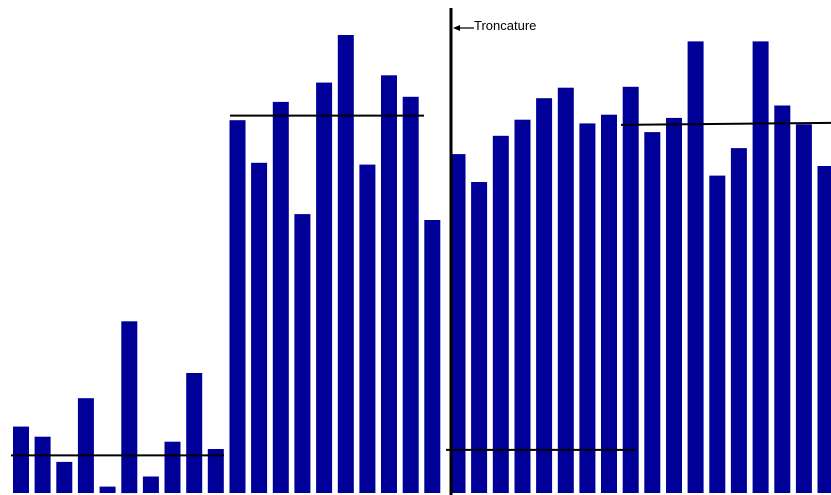 The width and height of the screenshot is (831, 495). What do you see at coordinates (456, 28) in the screenshot?
I see `truncation-arrowhead` at bounding box center [456, 28].